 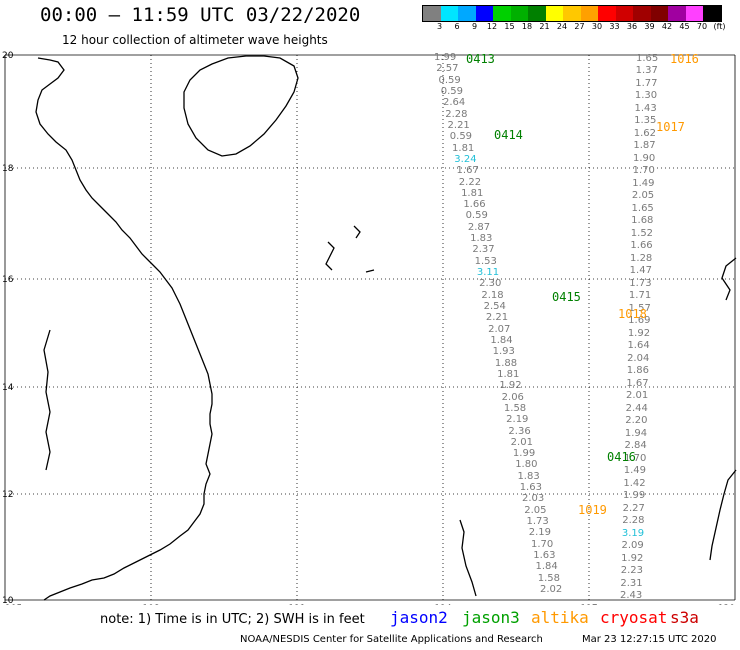 I want to click on pass-label: 0413, so click(x=480, y=59).